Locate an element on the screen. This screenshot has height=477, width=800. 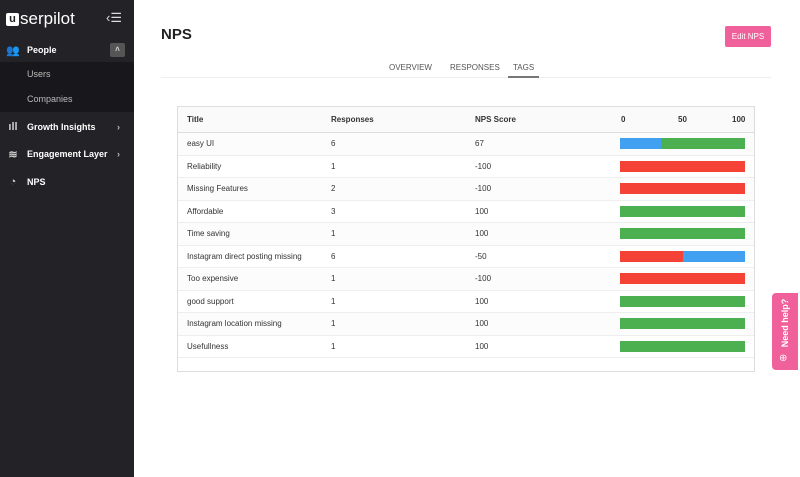
table-row: good support 1 100 is located at coordinates (466, 302).